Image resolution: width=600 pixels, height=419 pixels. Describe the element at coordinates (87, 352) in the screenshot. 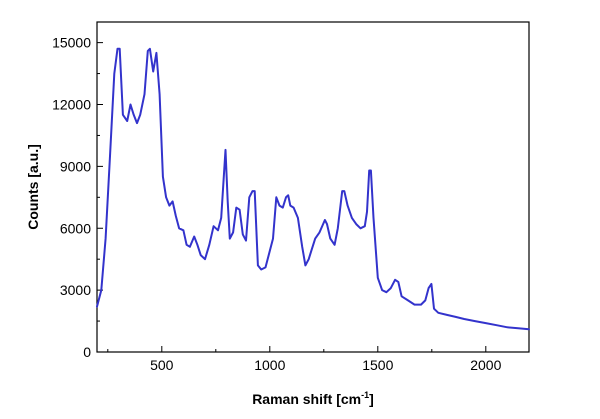

I see `y-tick-label: 0` at that location.